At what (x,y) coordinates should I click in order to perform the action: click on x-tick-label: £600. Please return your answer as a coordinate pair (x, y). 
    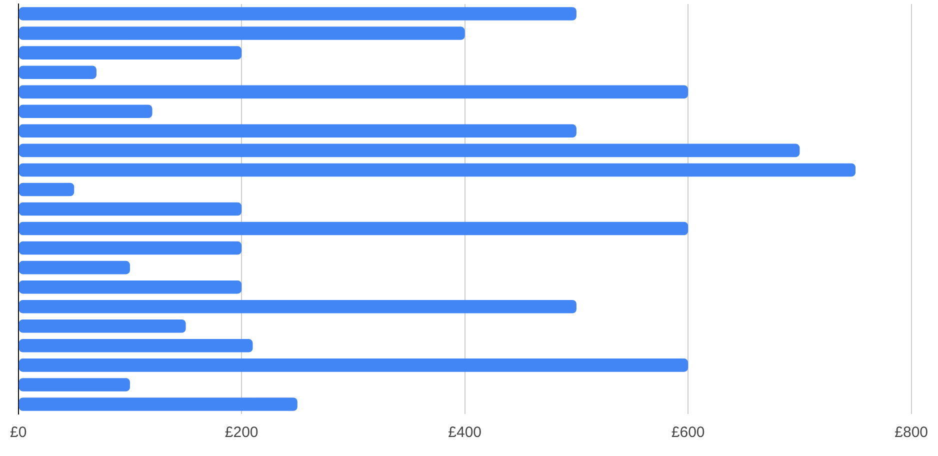
    Looking at the image, I should click on (688, 433).